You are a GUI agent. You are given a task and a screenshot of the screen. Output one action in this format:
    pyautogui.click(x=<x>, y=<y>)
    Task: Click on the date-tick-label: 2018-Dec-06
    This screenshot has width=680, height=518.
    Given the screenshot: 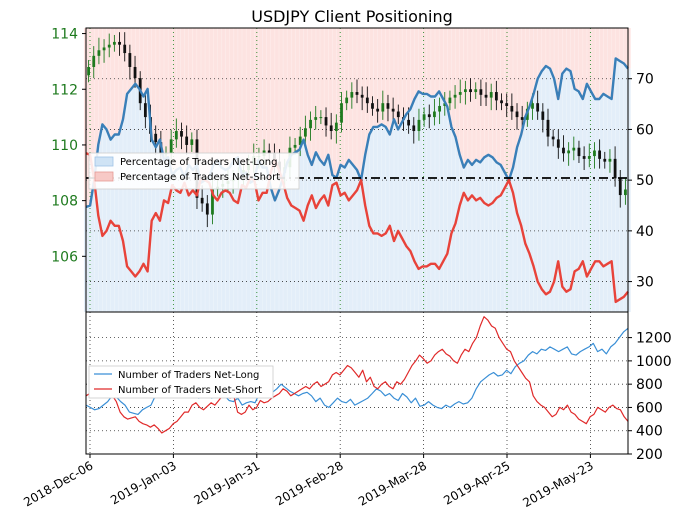 What is the action you would take?
    pyautogui.click(x=58, y=483)
    